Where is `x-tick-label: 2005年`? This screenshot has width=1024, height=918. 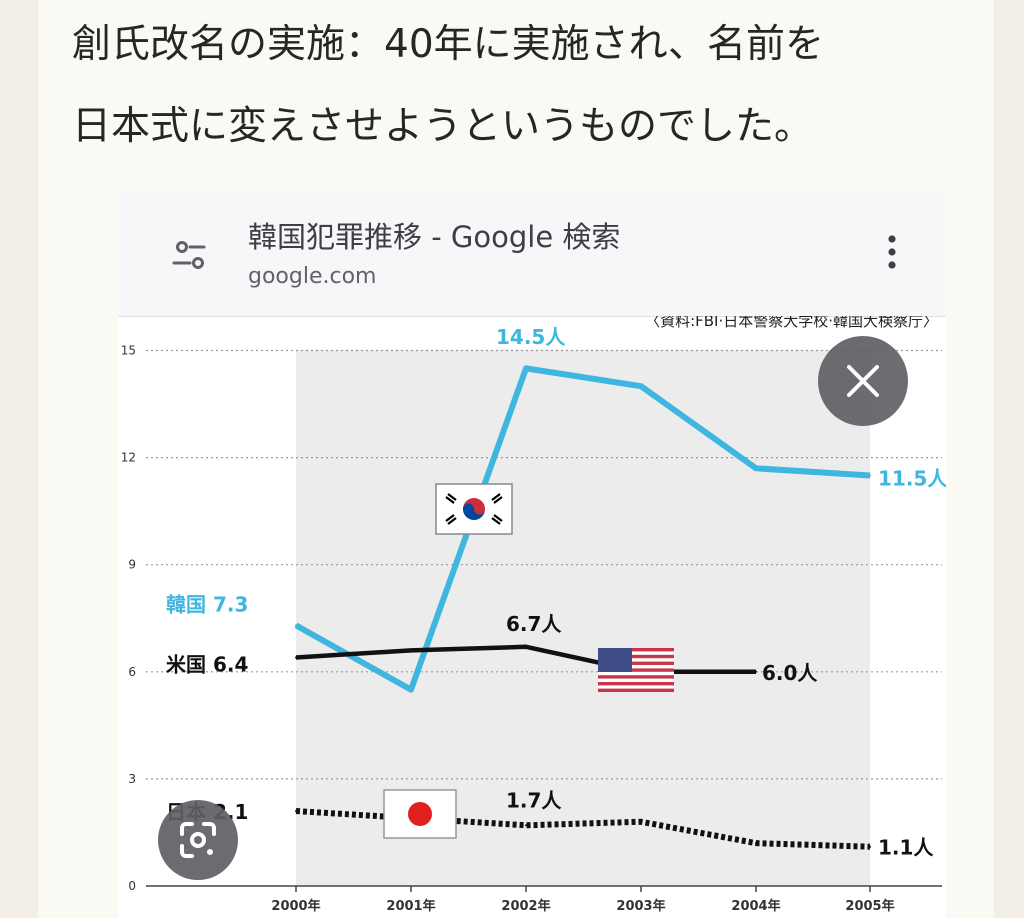
x-tick-label: 2005年 is located at coordinates (869, 906).